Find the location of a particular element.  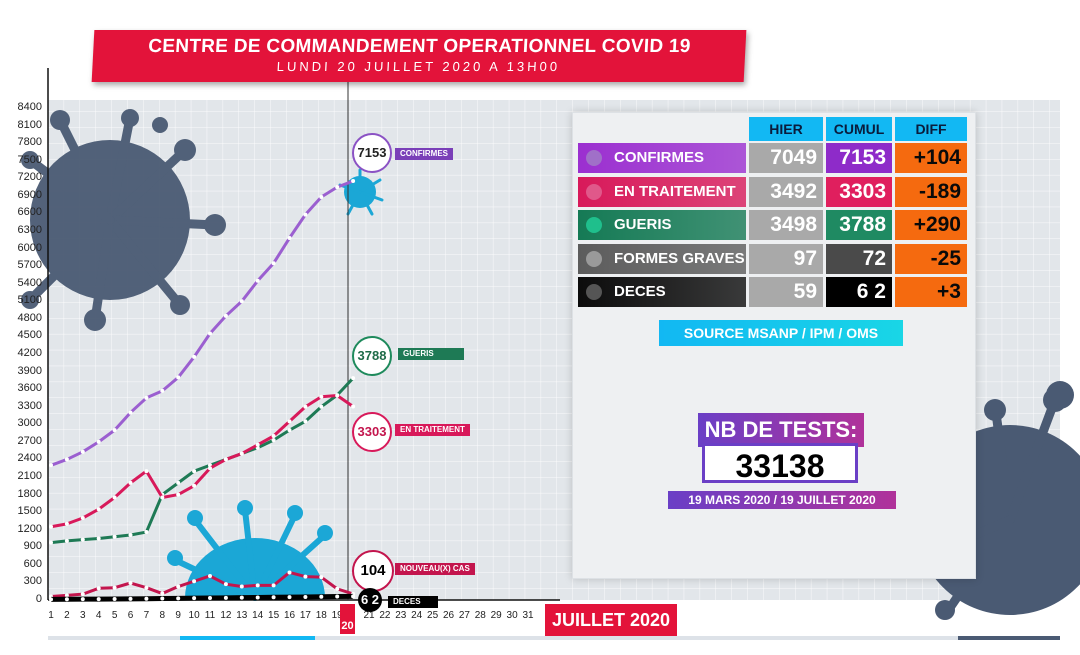

x-tick-label: 2 is located at coordinates (67, 615).